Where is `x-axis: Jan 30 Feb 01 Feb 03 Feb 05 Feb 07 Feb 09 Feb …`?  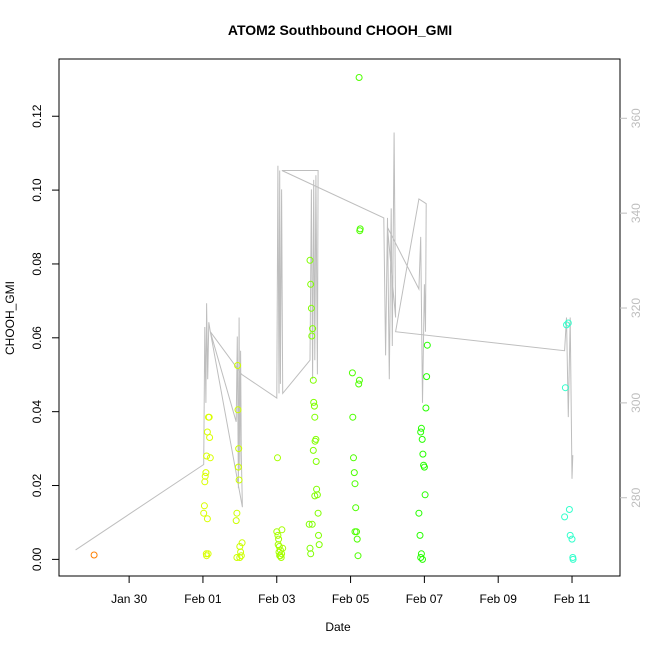
x-axis: Jan 30 Feb 01 Feb 03 Feb 05 Feb 07 Feb 09 Feb … is located at coordinates (351, 590).